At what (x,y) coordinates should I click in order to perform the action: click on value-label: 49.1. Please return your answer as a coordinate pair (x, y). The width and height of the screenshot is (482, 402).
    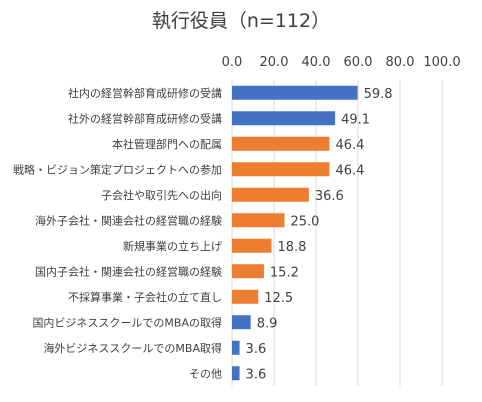
    Looking at the image, I should click on (355, 119).